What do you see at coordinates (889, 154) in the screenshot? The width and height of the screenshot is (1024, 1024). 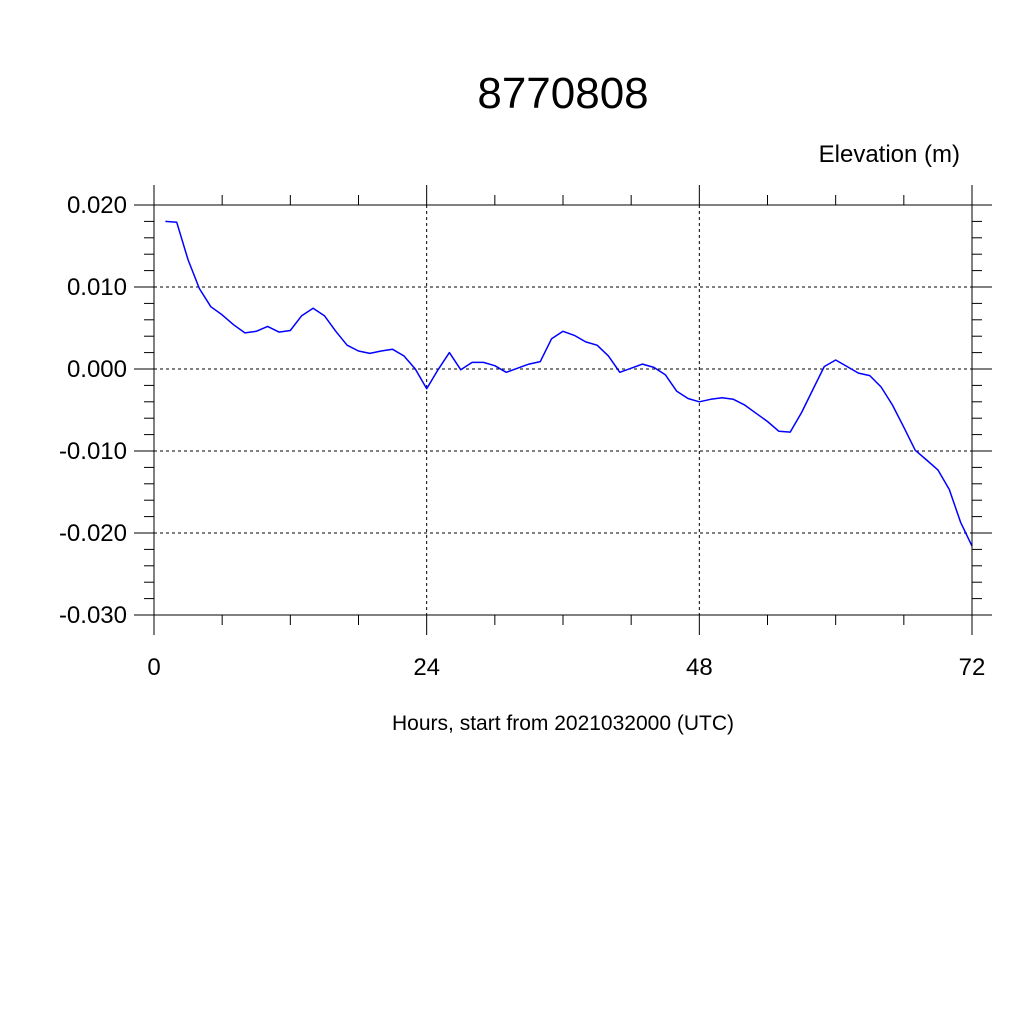 I see `units-label: Elevation (m)` at bounding box center [889, 154].